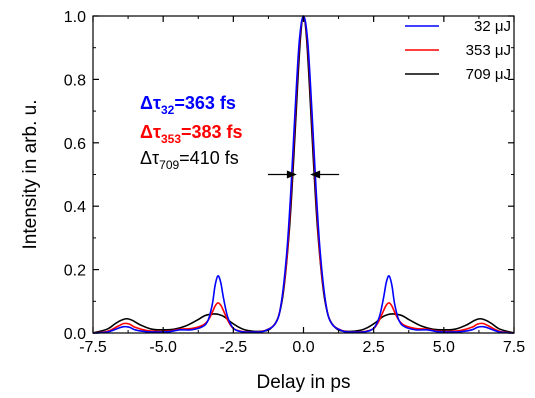  Describe the element at coordinates (30, 175) in the screenshot. I see `y-axis-title: Intensity in arb. u.` at that location.